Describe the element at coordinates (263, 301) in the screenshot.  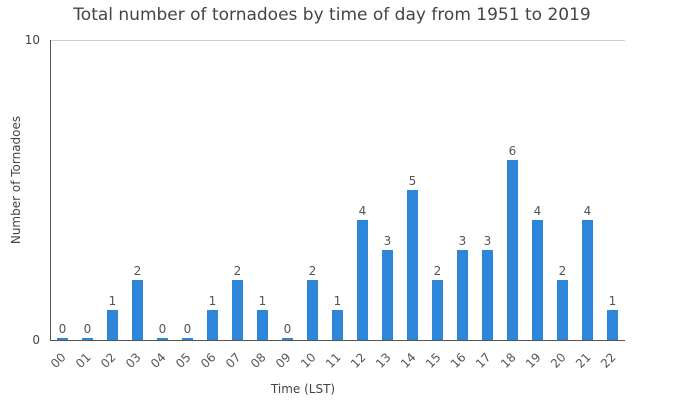
I see `data-label-08: 1` at that location.